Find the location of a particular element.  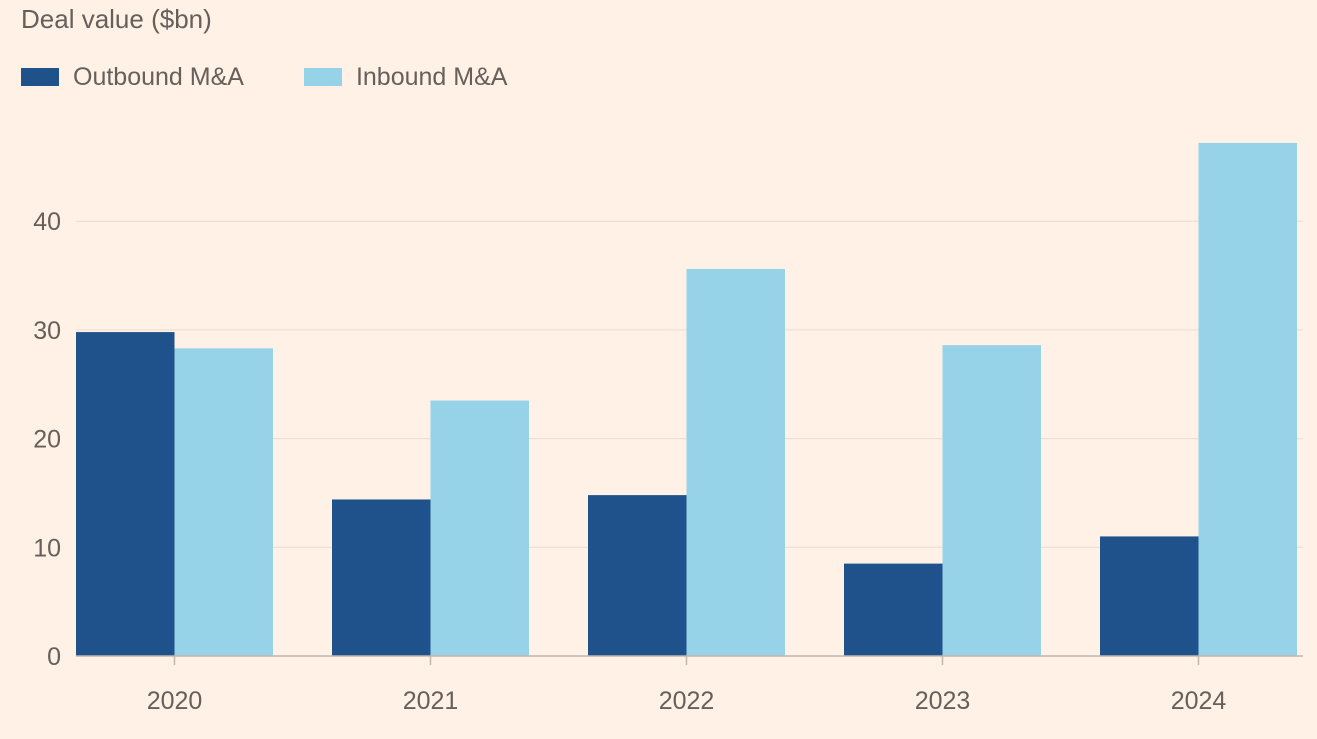

legend-item-inbound: Inbound M&A is located at coordinates (405, 77).